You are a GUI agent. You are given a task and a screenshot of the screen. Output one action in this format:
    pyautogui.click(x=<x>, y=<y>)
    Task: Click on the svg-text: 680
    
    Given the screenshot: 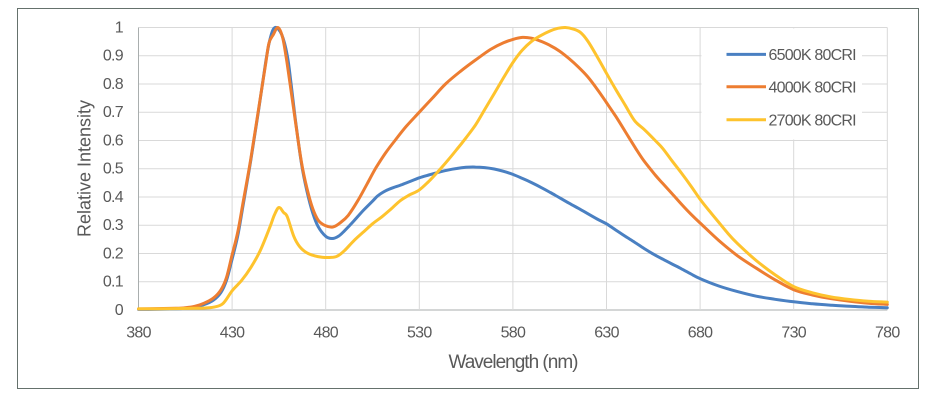 What is the action you would take?
    pyautogui.click(x=700, y=333)
    